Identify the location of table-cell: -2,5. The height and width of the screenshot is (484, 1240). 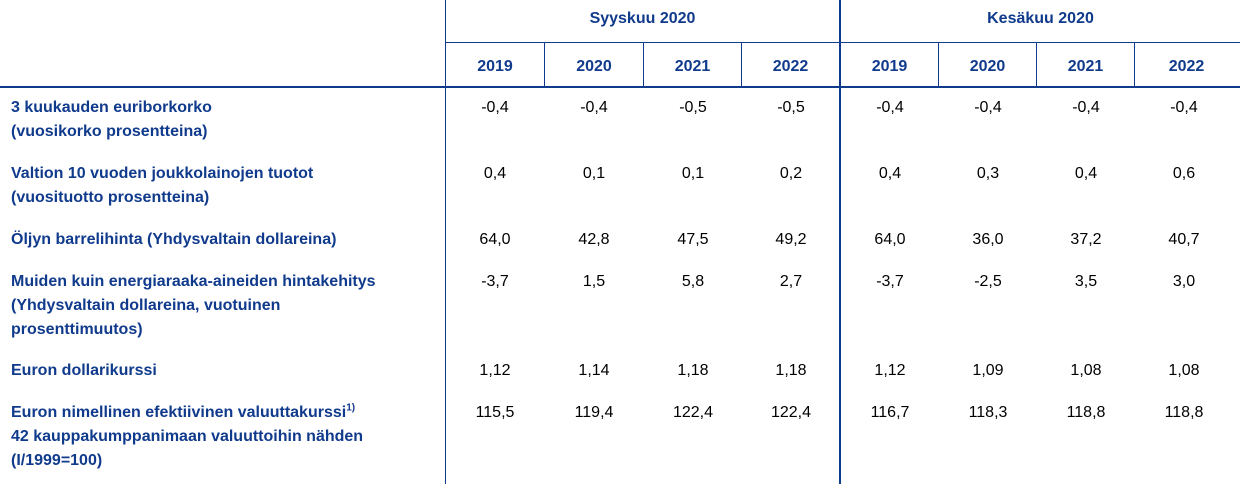
(988, 281).